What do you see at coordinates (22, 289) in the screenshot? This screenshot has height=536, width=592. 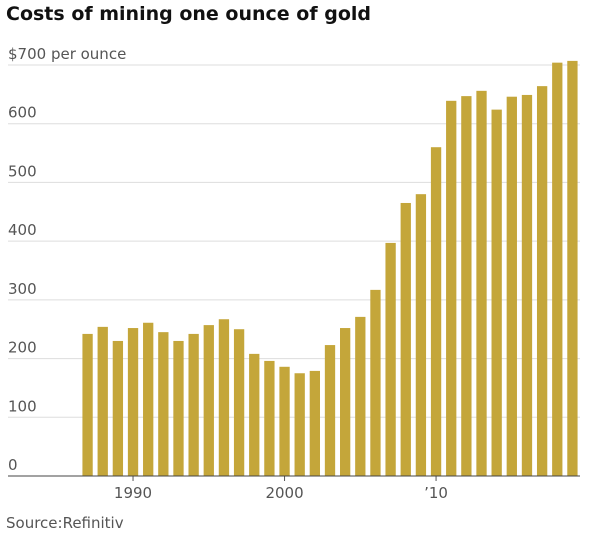 I see `y-tick-label: 300` at bounding box center [22, 289].